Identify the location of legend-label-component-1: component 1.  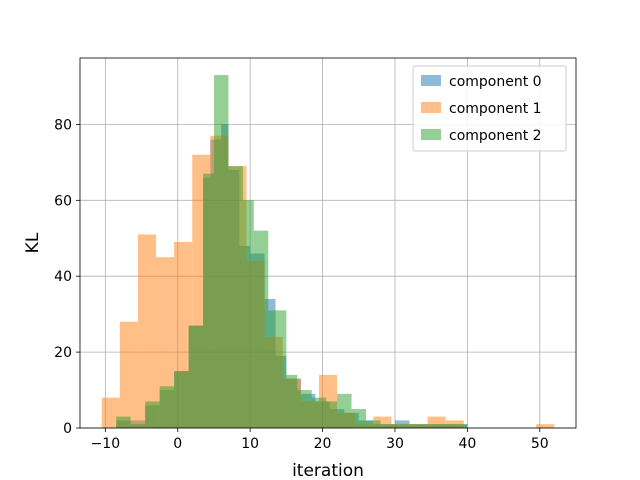
(495, 109).